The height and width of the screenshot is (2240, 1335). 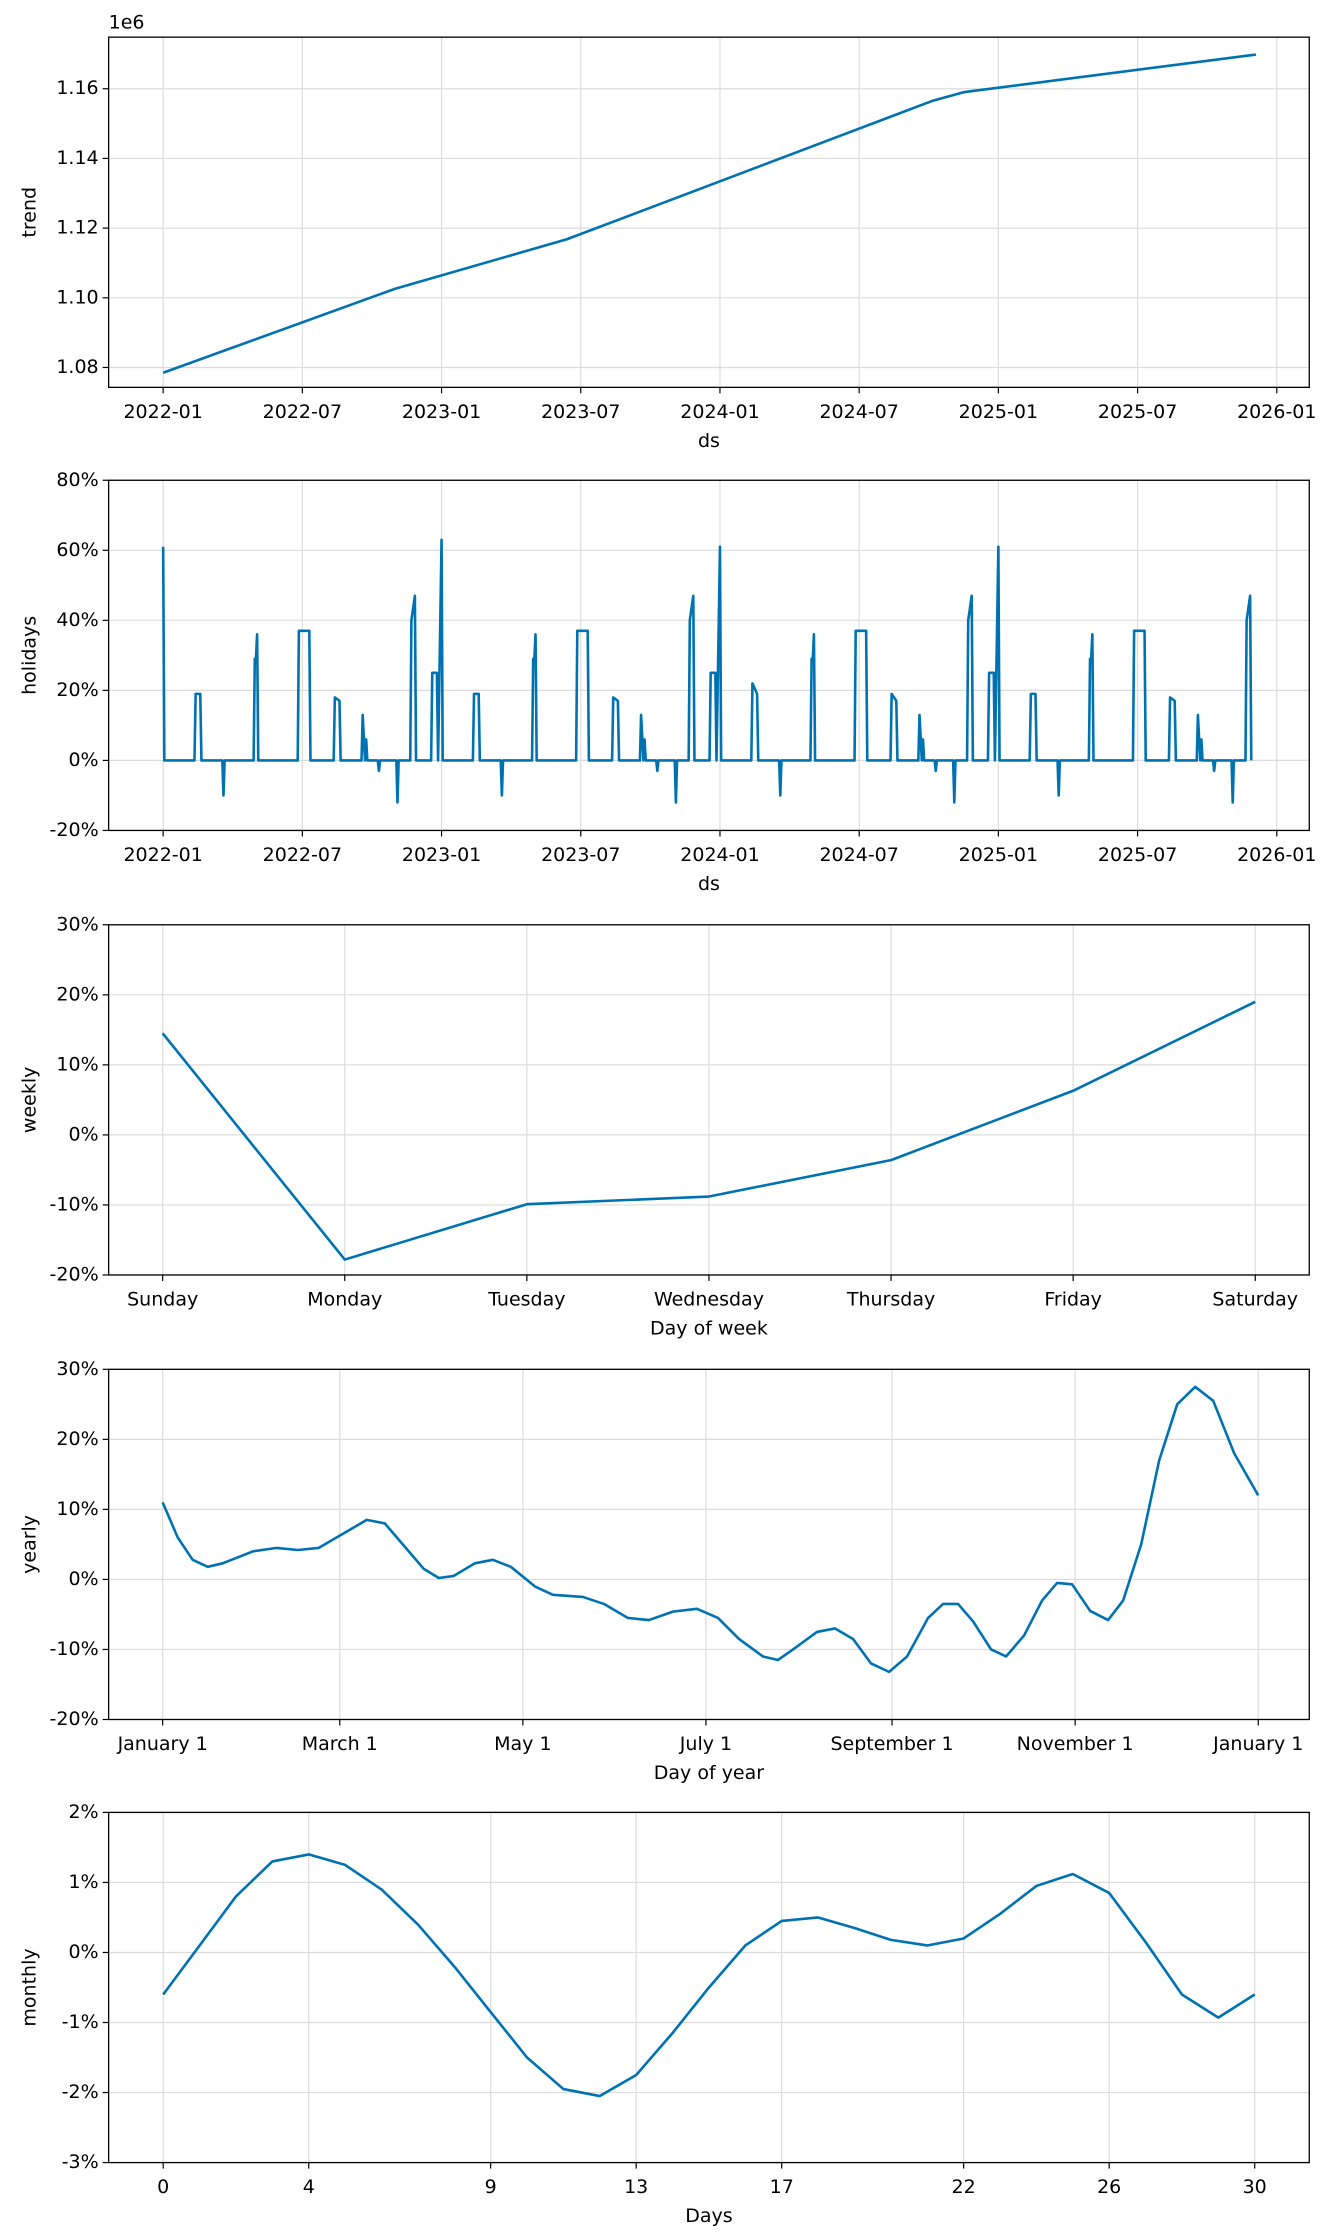 I want to click on y-tick-label: 60%, so click(x=77, y=550).